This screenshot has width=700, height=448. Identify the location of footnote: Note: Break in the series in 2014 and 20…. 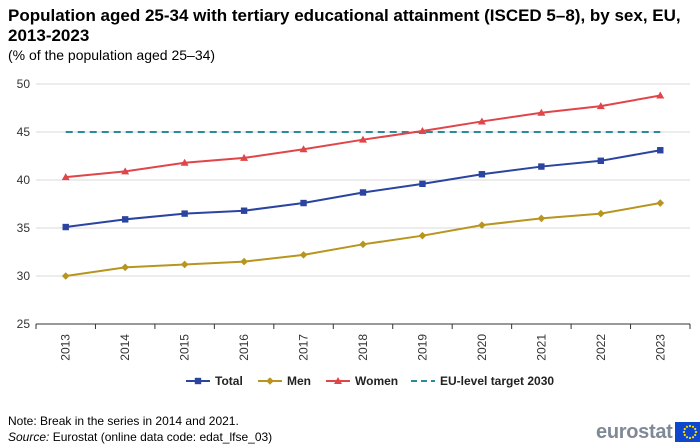
(123, 421).